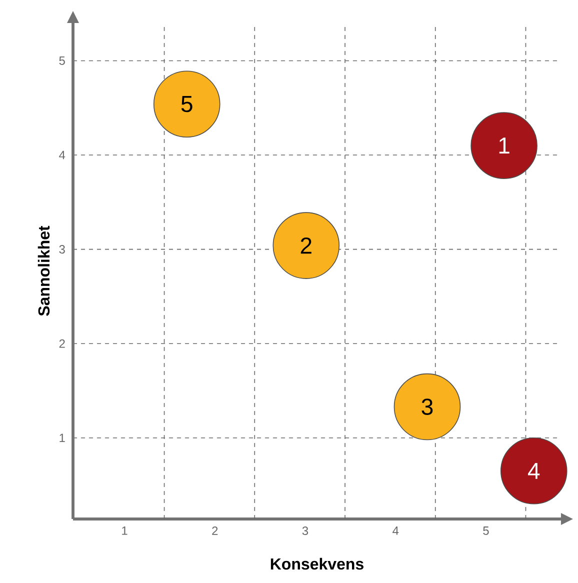 Image resolution: width=578 pixels, height=583 pixels. I want to click on annotation: 1, so click(504, 146).